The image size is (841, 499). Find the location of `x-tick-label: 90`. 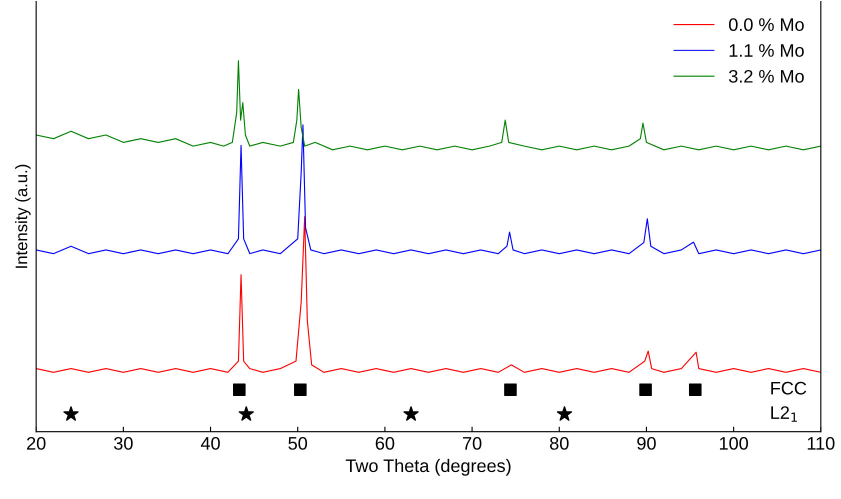

x-tick-label: 90 is located at coordinates (646, 443).